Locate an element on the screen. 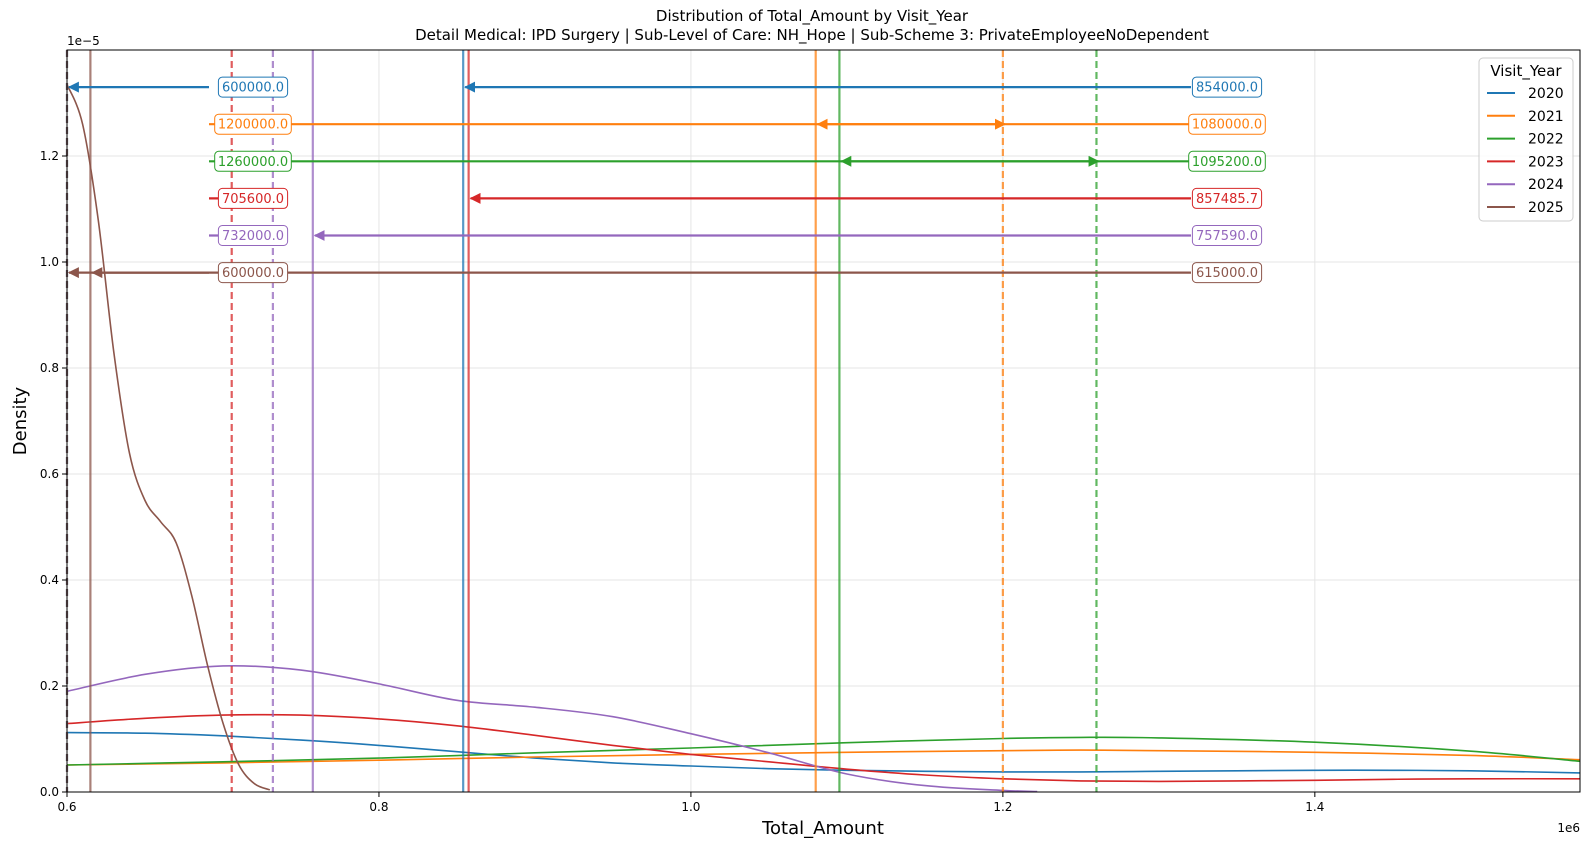  x-tick-label: 1.4 is located at coordinates (1314, 807).